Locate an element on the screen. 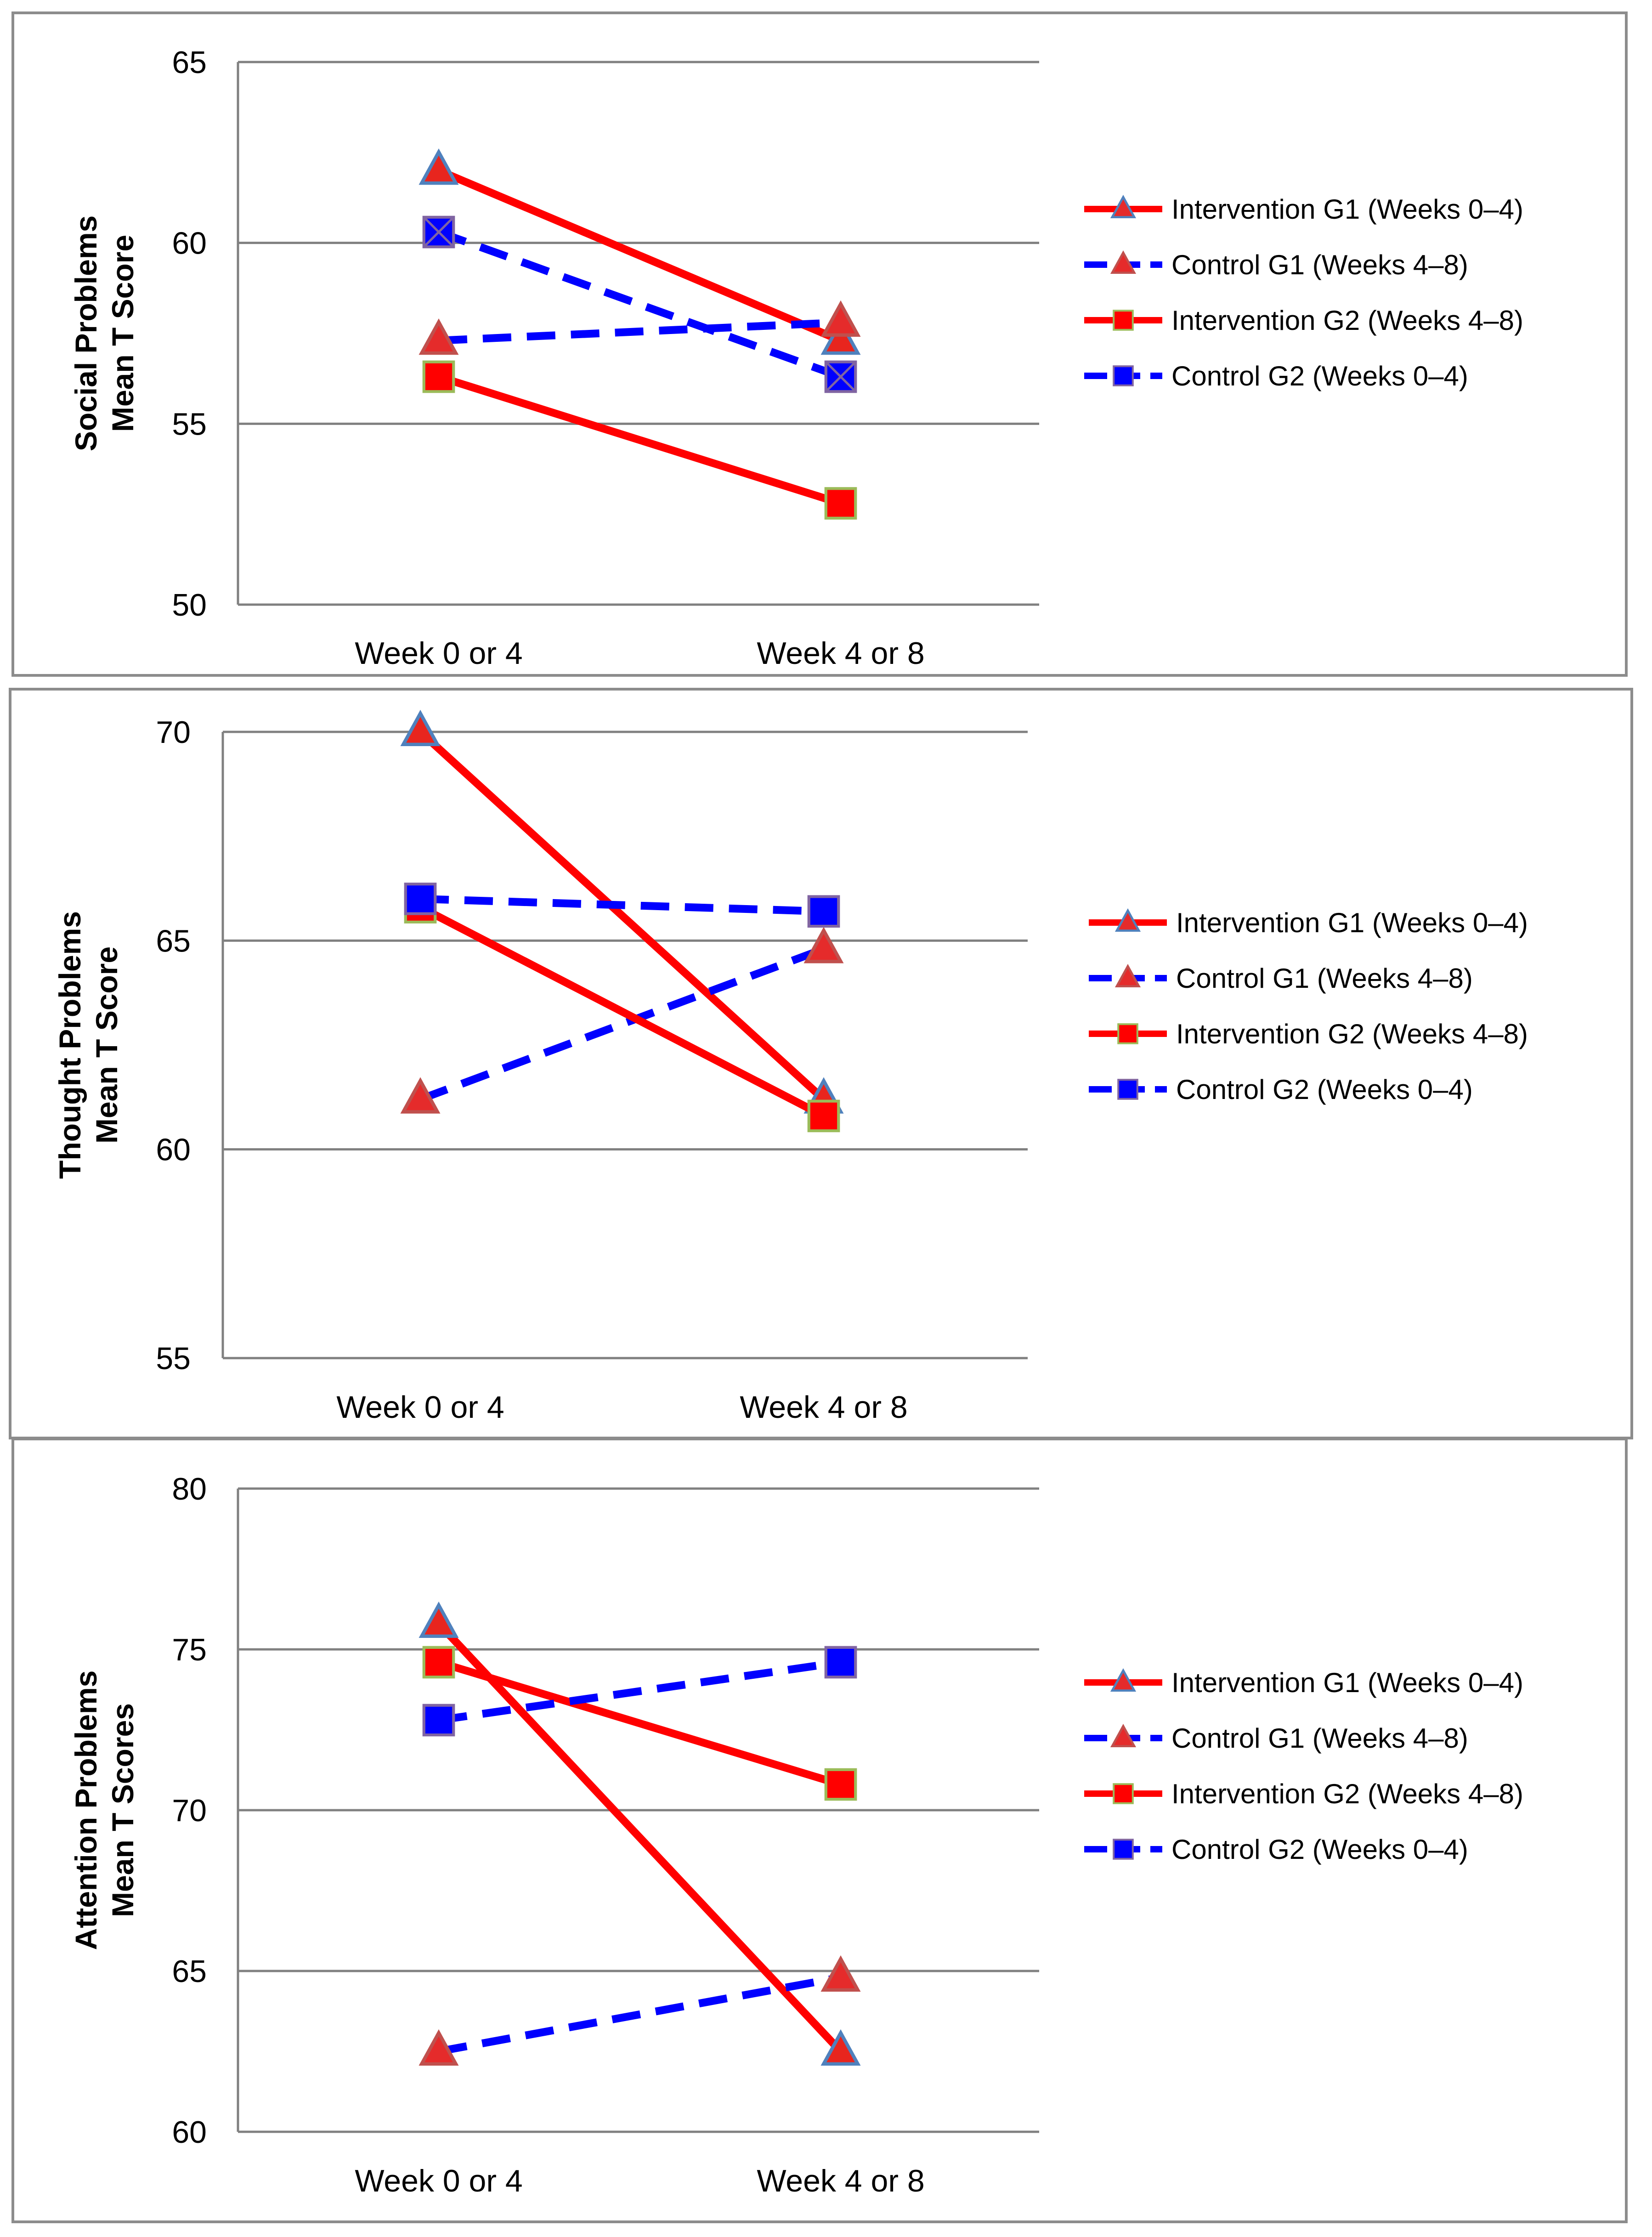 The width and height of the screenshot is (1652, 2237). y-tick-label: 75 is located at coordinates (189, 1649).